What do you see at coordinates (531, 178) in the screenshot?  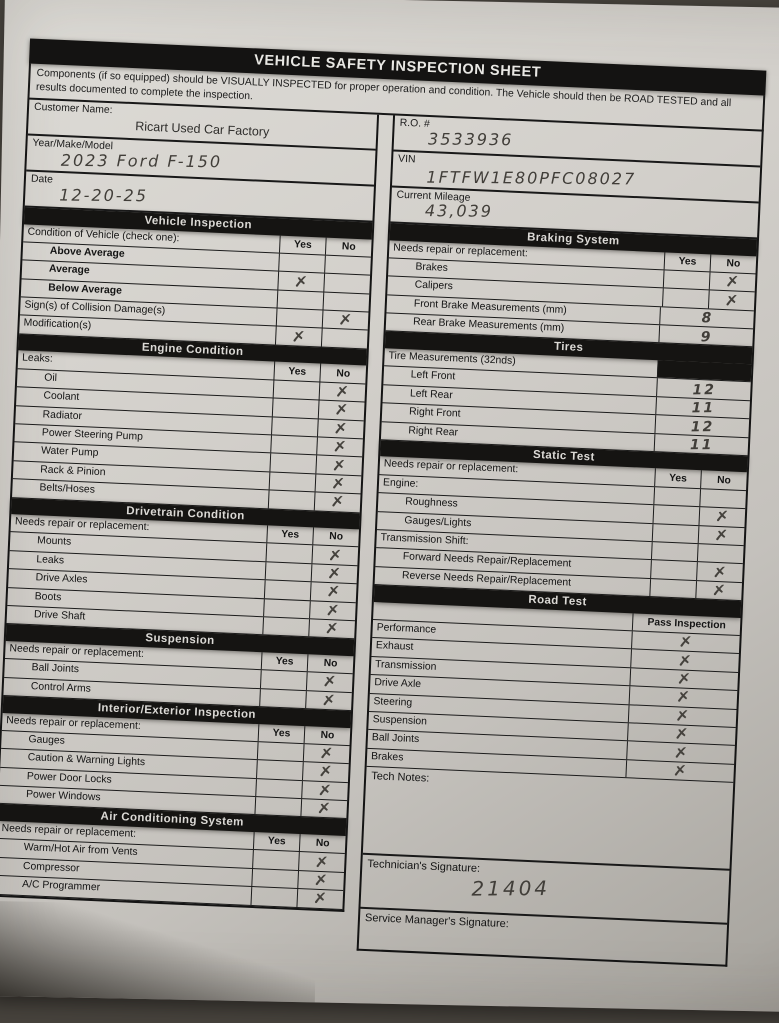 I see `vin-value: 1FTFW1E80PFC08027` at bounding box center [531, 178].